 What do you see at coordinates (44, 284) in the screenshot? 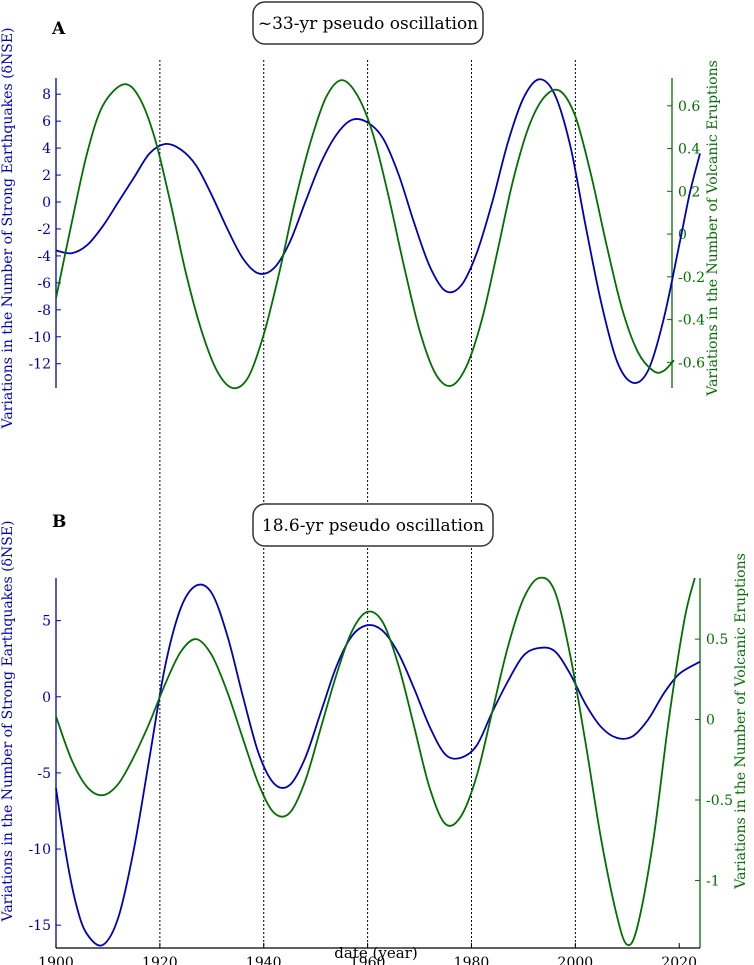
I see `left-tick-label: -6` at bounding box center [44, 284].